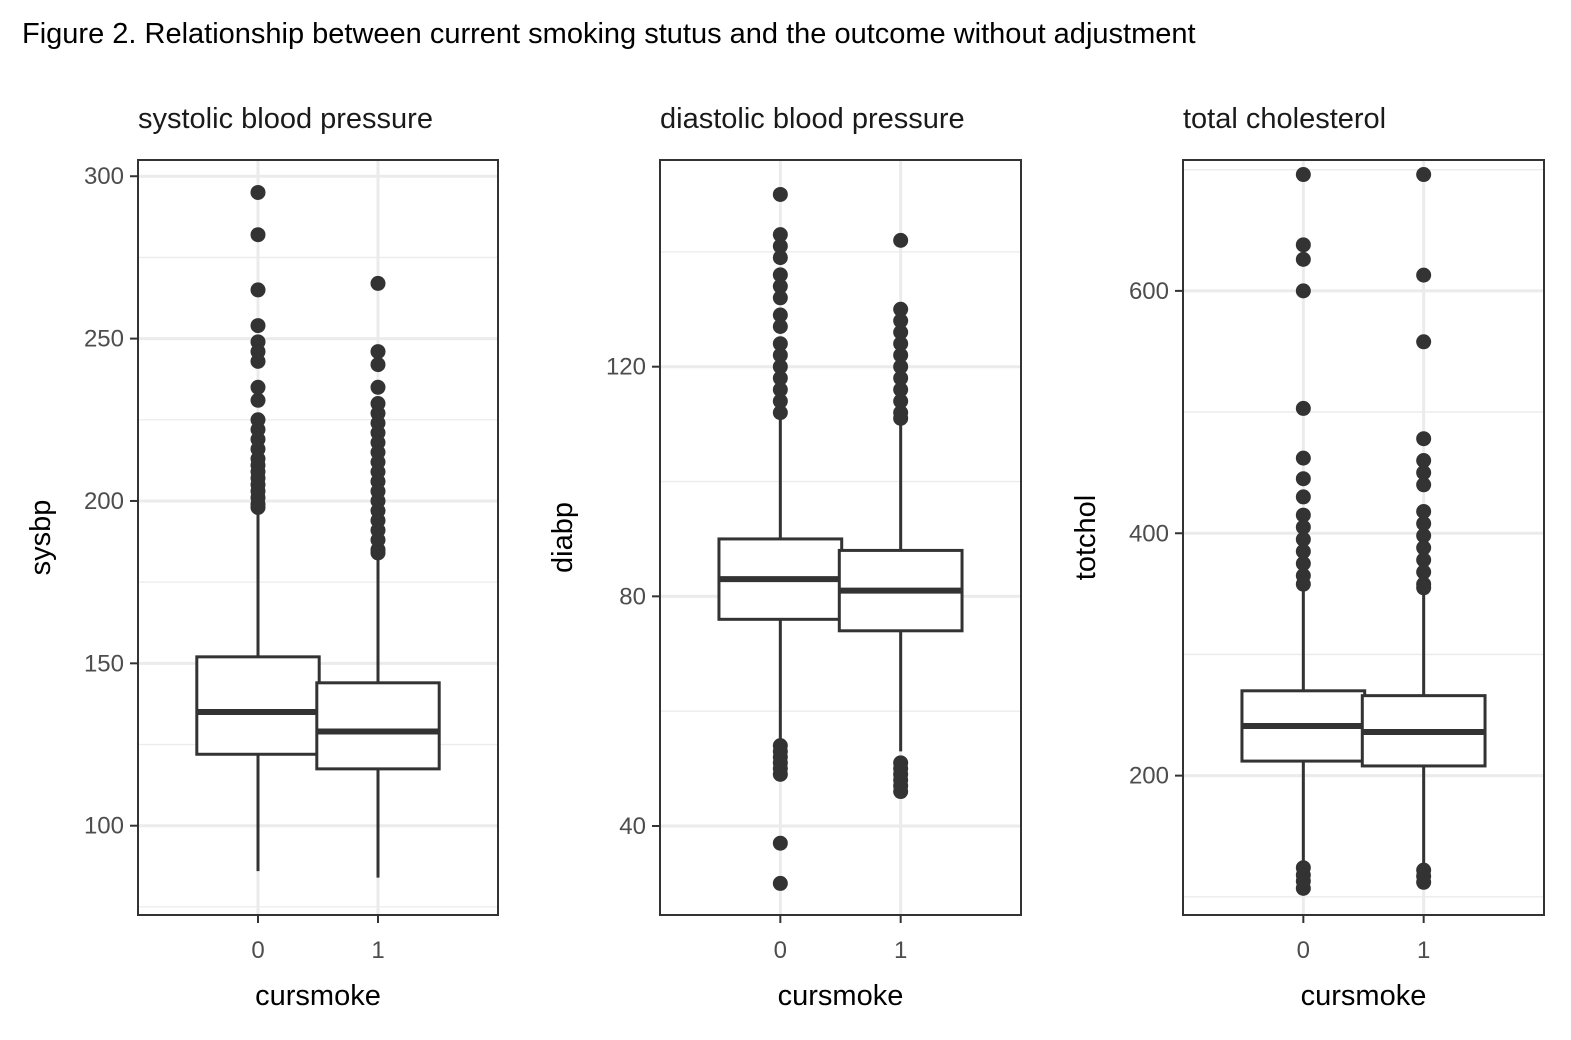 The width and height of the screenshot is (1571, 1040). I want to click on y-tick-label: 80, so click(632, 596).